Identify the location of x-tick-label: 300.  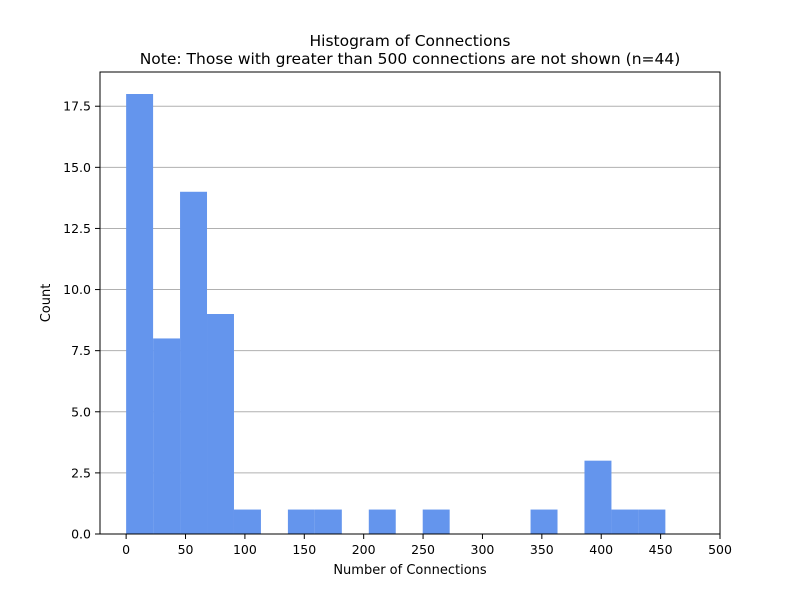
(483, 549).